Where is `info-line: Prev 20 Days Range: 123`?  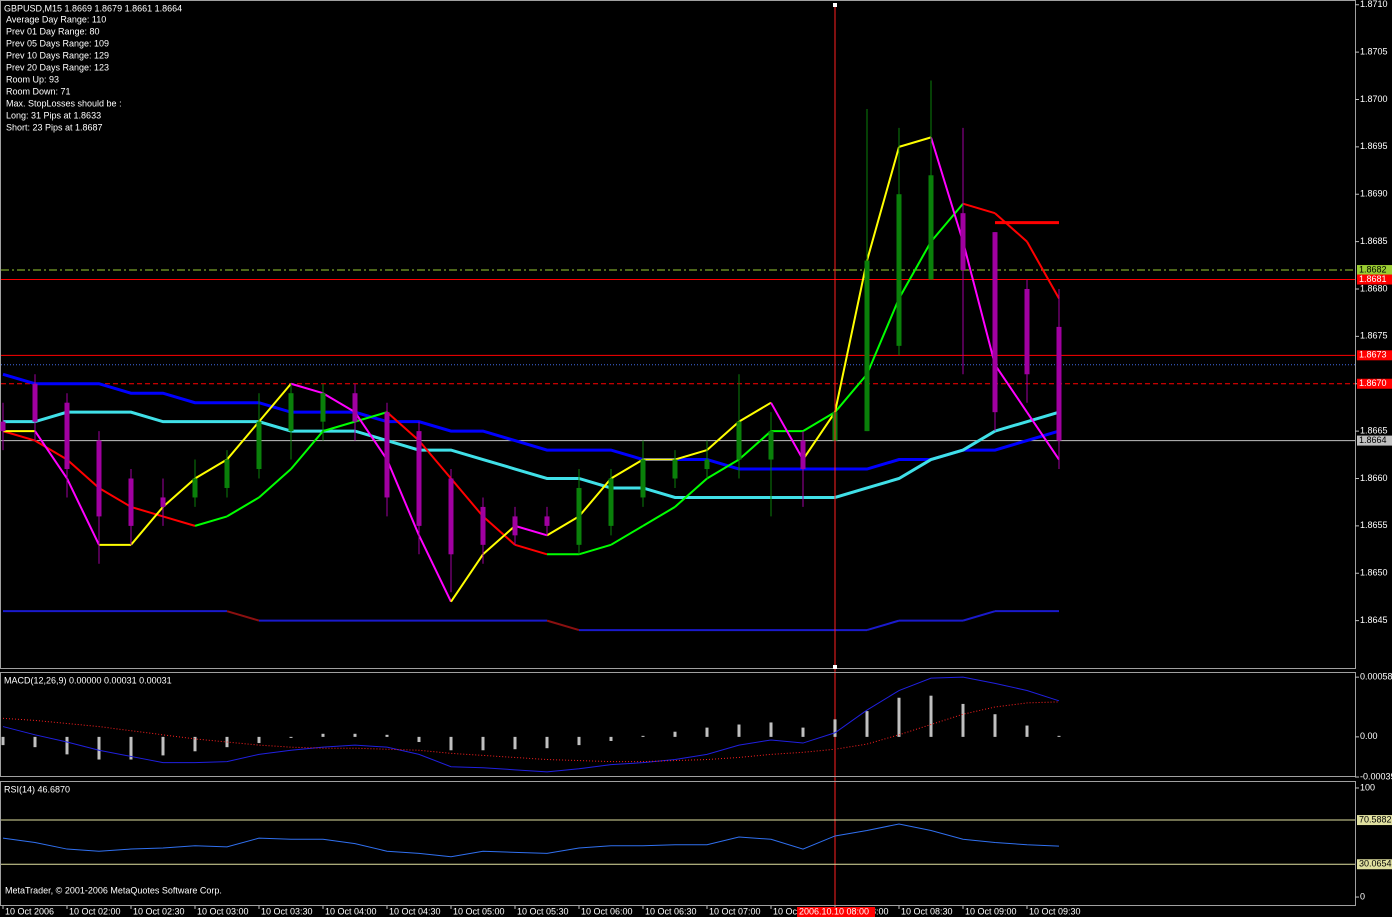
info-line: Prev 20 Days Range: 123 is located at coordinates (57, 67).